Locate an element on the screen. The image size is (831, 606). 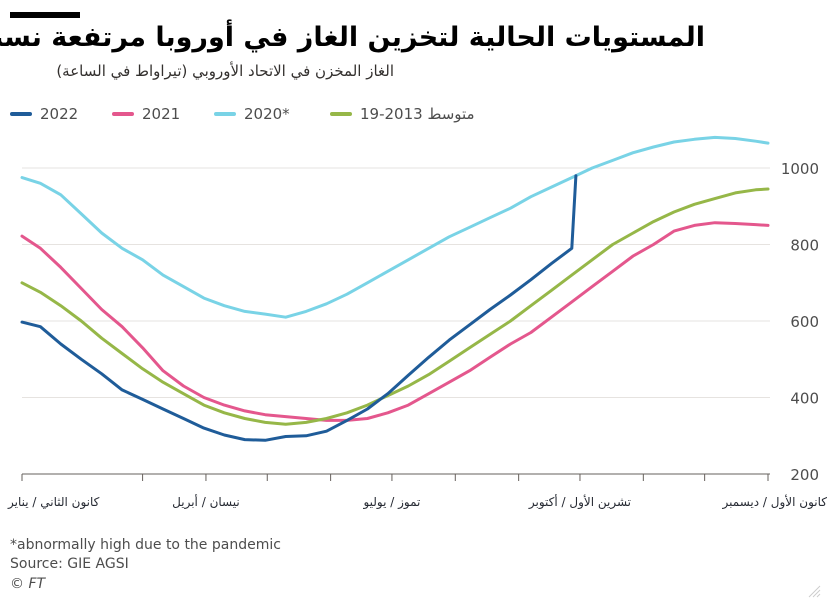
x-tick-label: تموز / يوليو is located at coordinates (391, 502).